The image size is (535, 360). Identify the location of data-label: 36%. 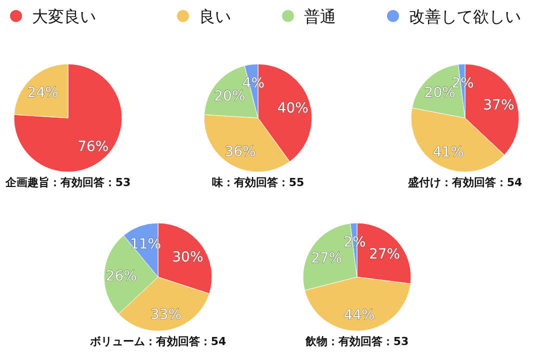
(240, 152).